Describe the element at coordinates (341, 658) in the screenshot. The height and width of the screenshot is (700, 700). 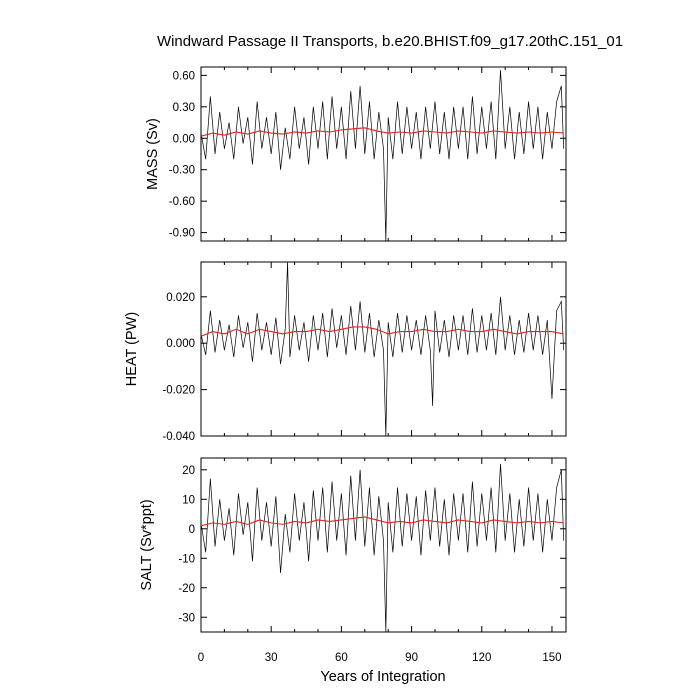
I see `x-tick-label: 60` at that location.